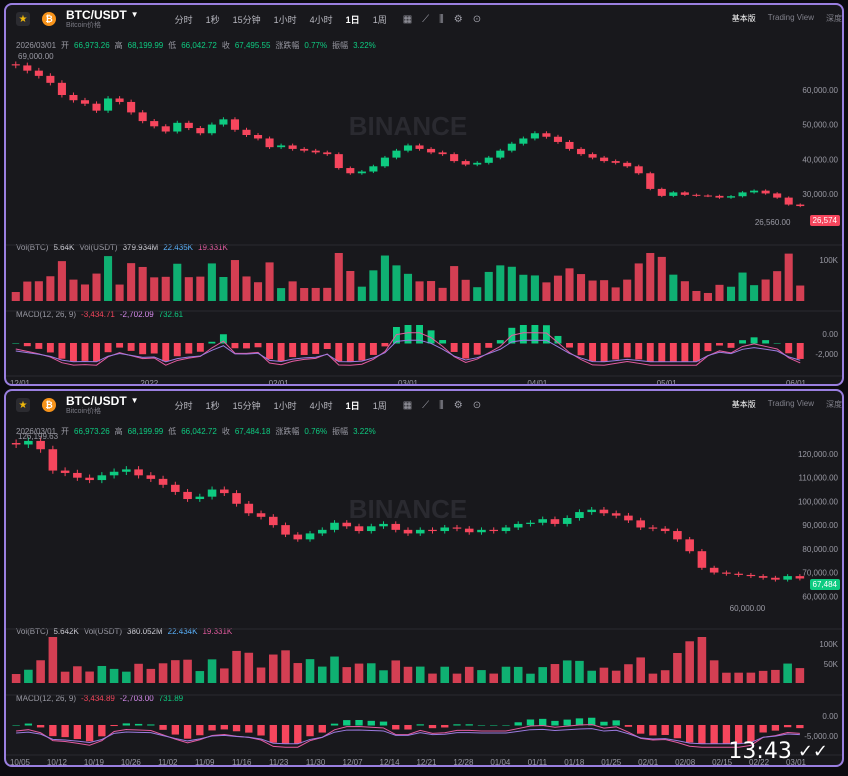 The image size is (848, 776). I want to click on view-tabs: 基本版 Trading View 深度, so click(787, 404).